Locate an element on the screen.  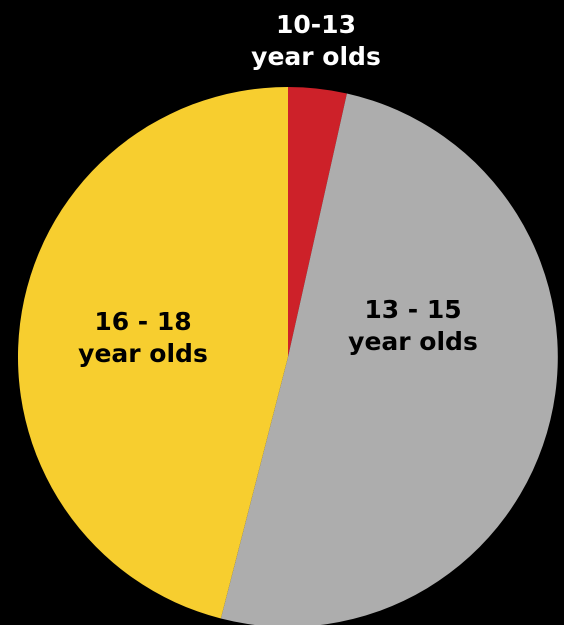
pie-slice-label-0: 10-13 year olds is located at coordinates (316, 40).